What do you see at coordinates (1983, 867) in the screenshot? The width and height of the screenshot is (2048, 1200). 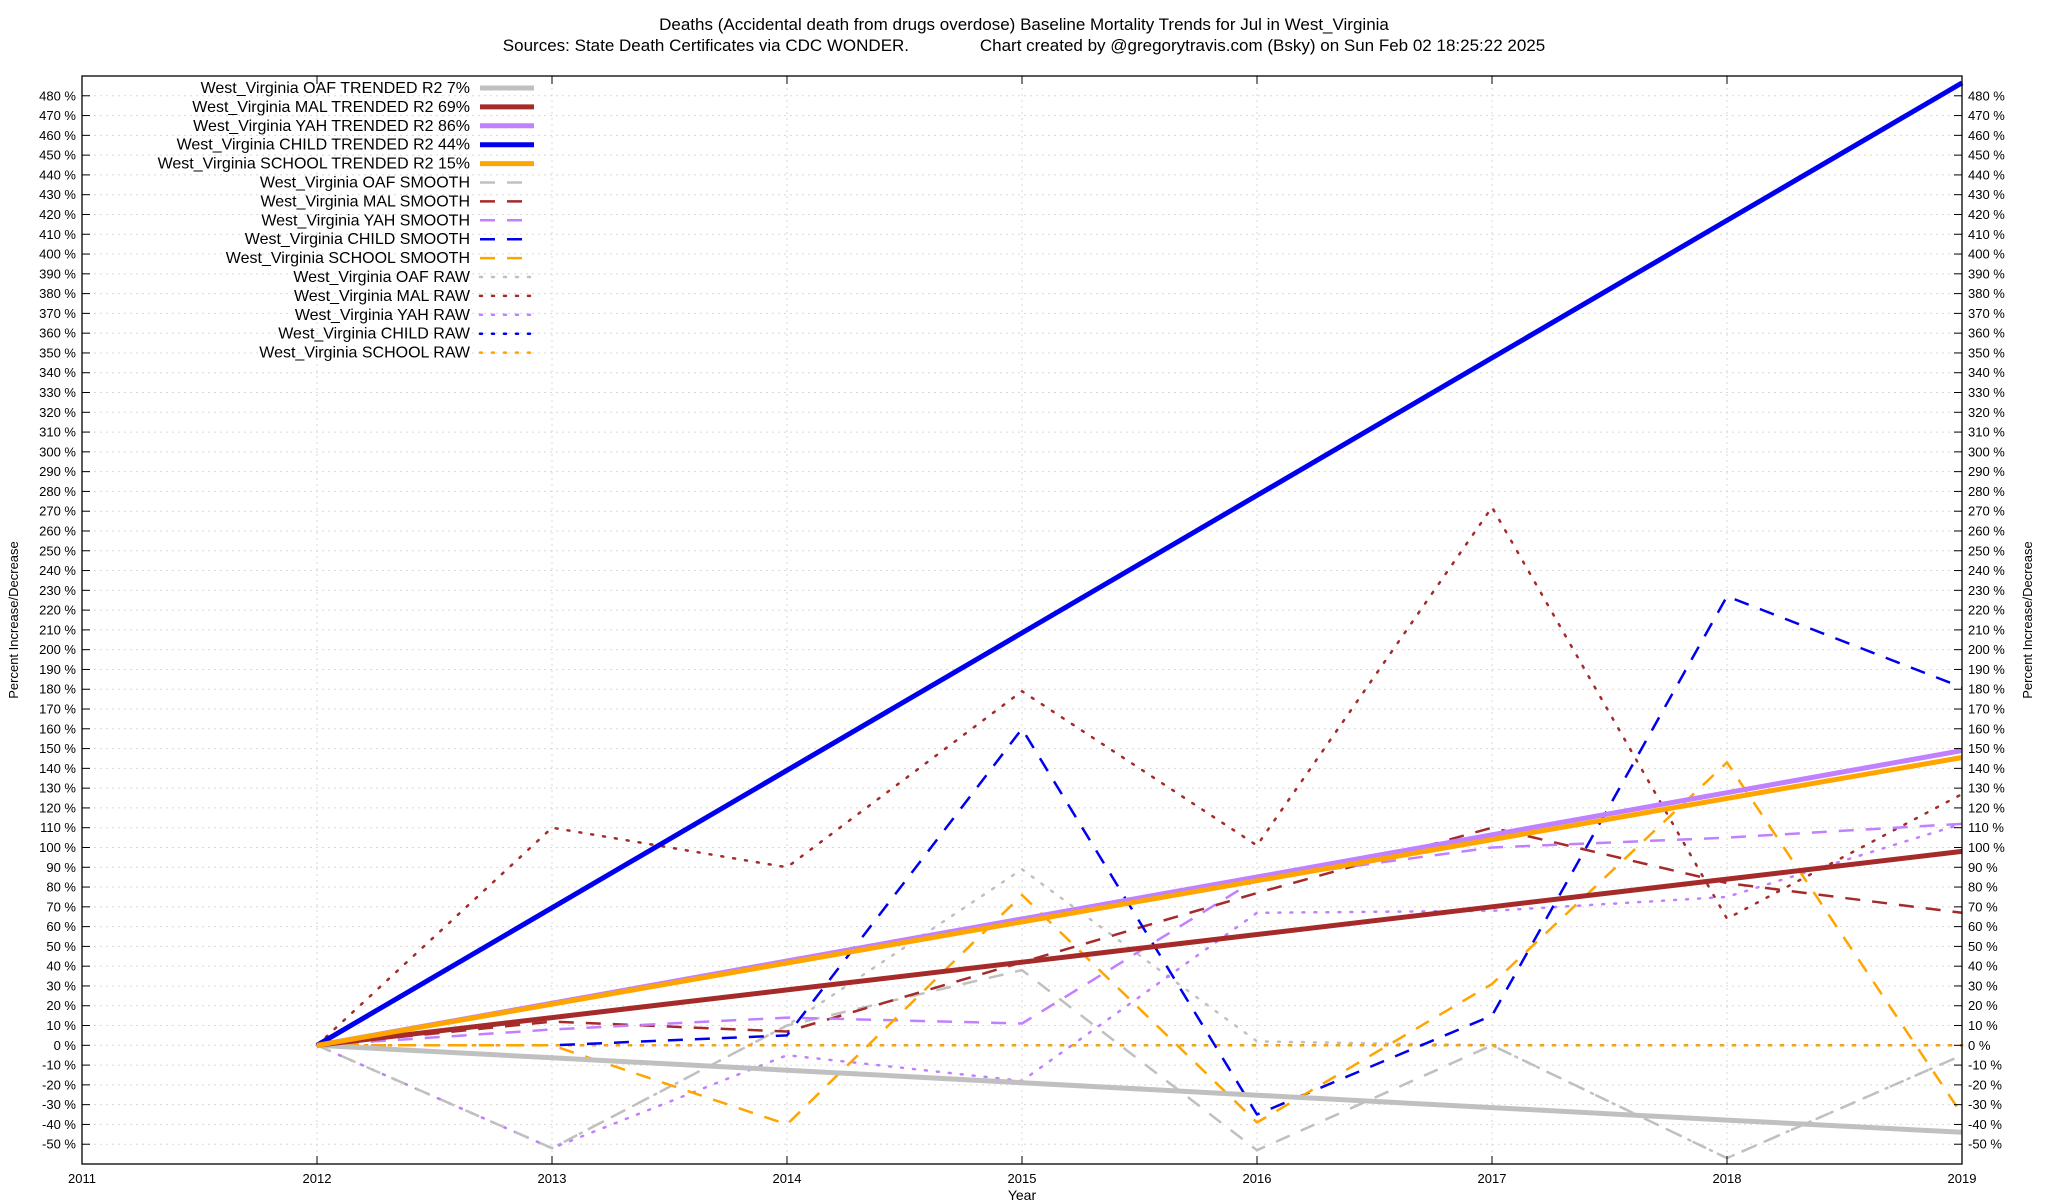 I see `y-tick-label-right: 90 %` at bounding box center [1983, 867].